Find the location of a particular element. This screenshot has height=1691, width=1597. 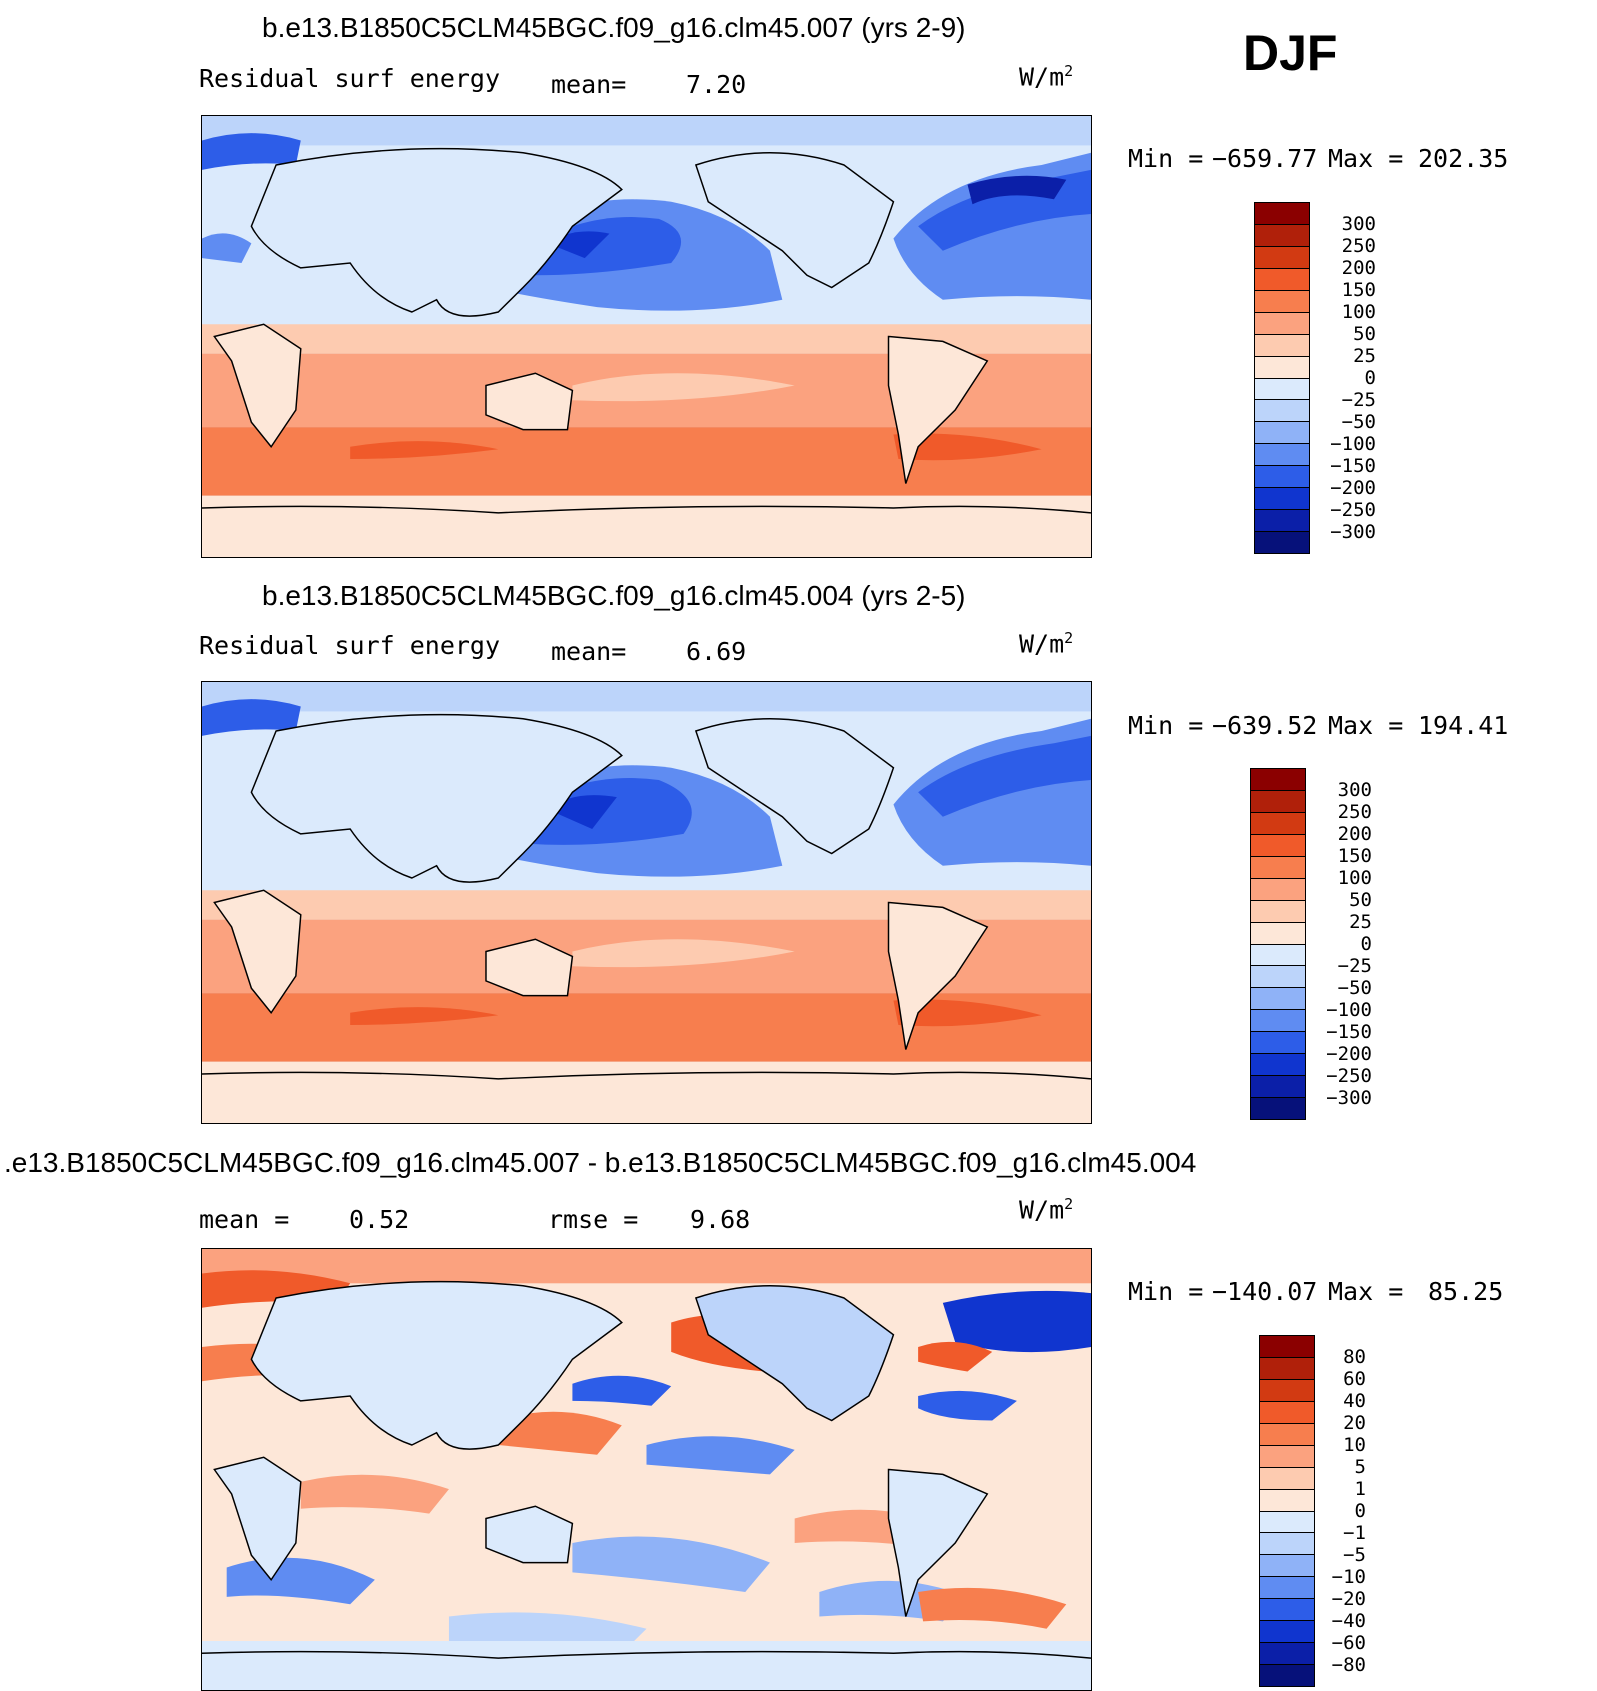

panel-1-variable: Residual surf energy is located at coordinates (350, 78).